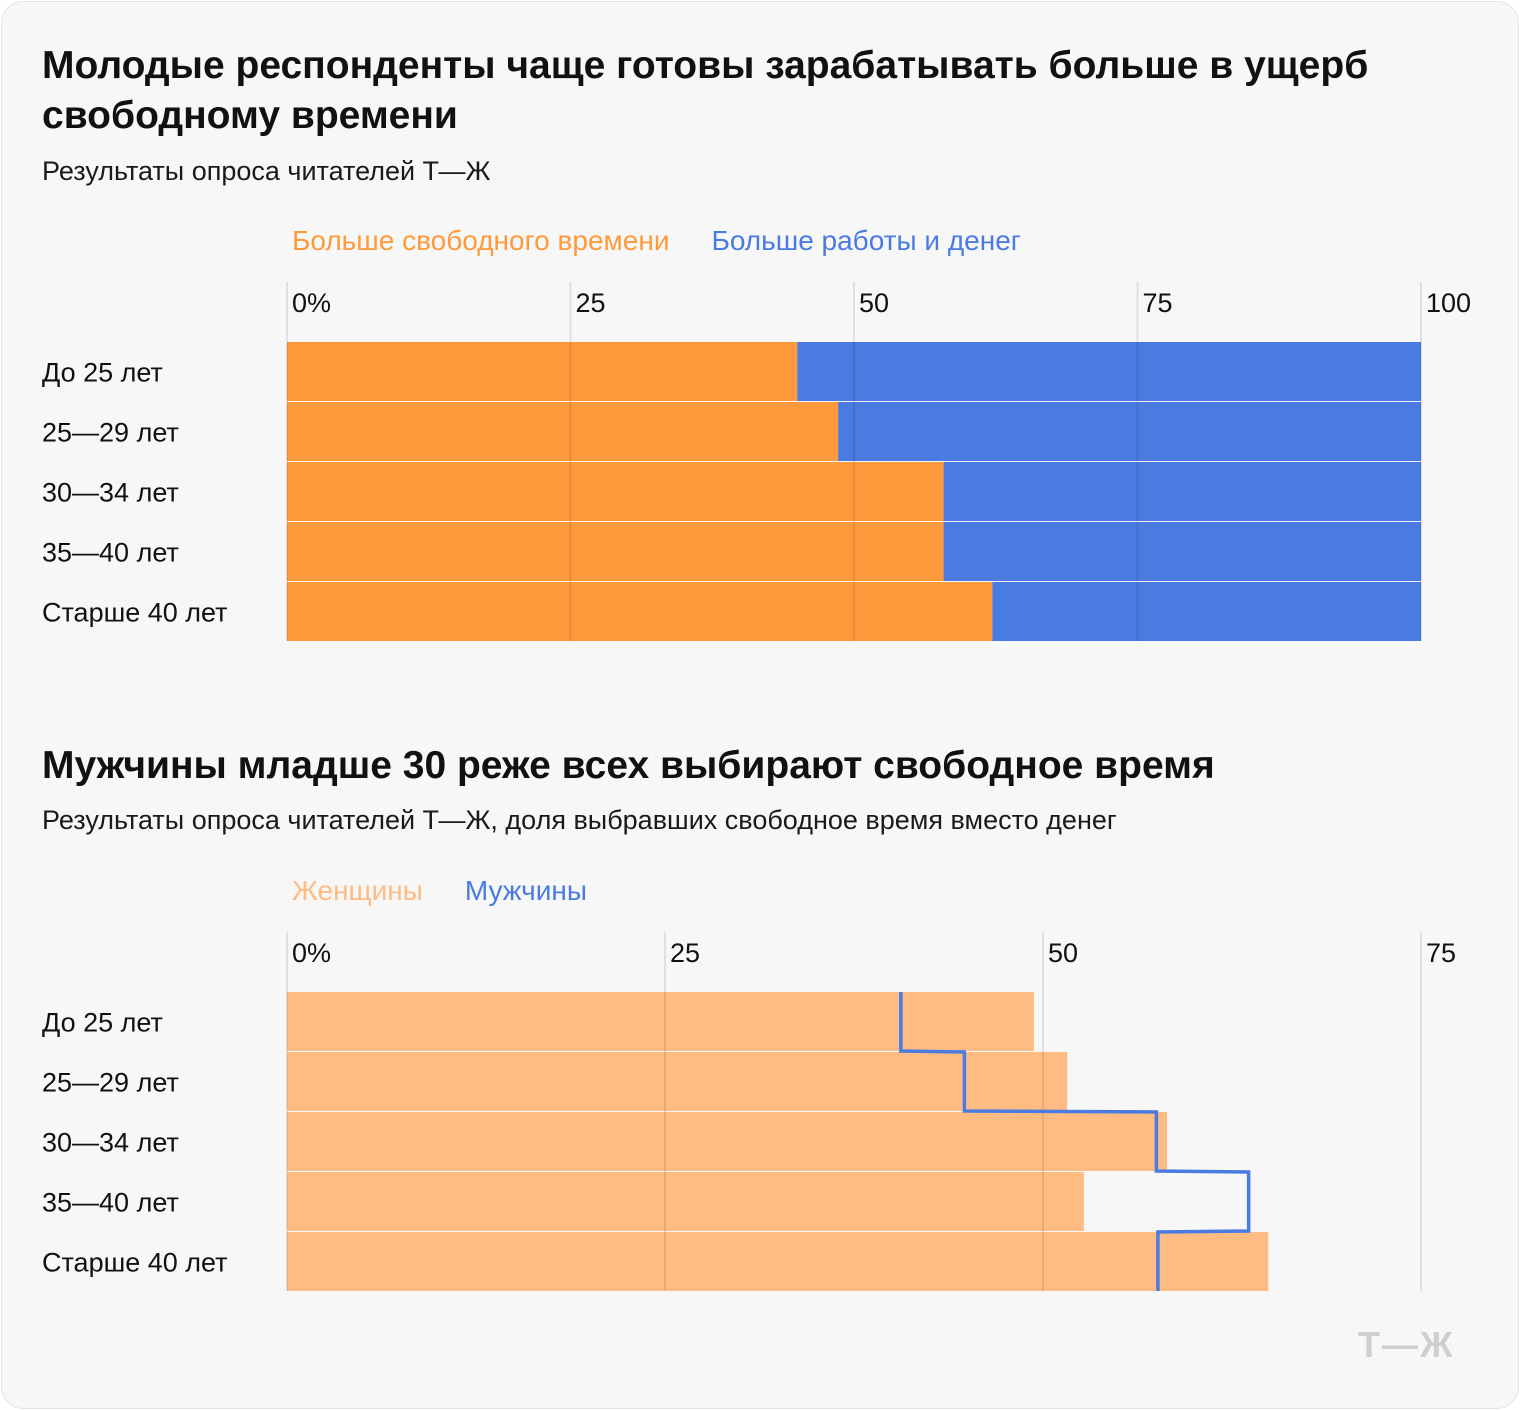  Describe the element at coordinates (685, 953) in the screenshot. I see `chart2-tick-label-1: 25` at that location.